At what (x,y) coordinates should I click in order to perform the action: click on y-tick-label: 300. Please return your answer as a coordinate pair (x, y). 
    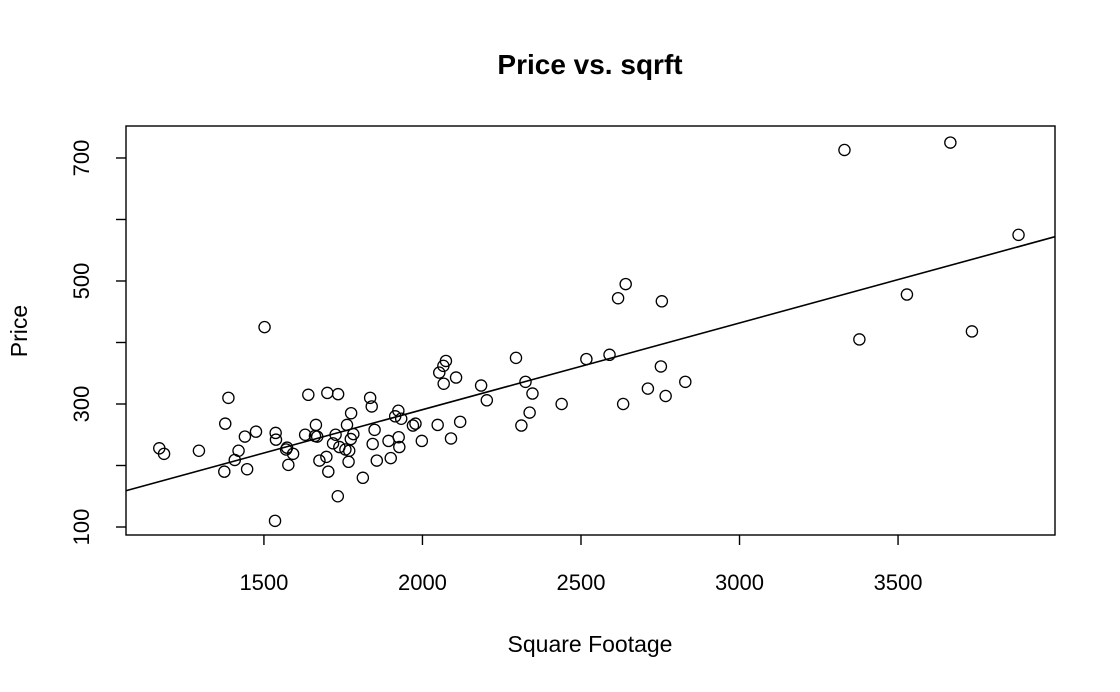
    Looking at the image, I should click on (81, 404).